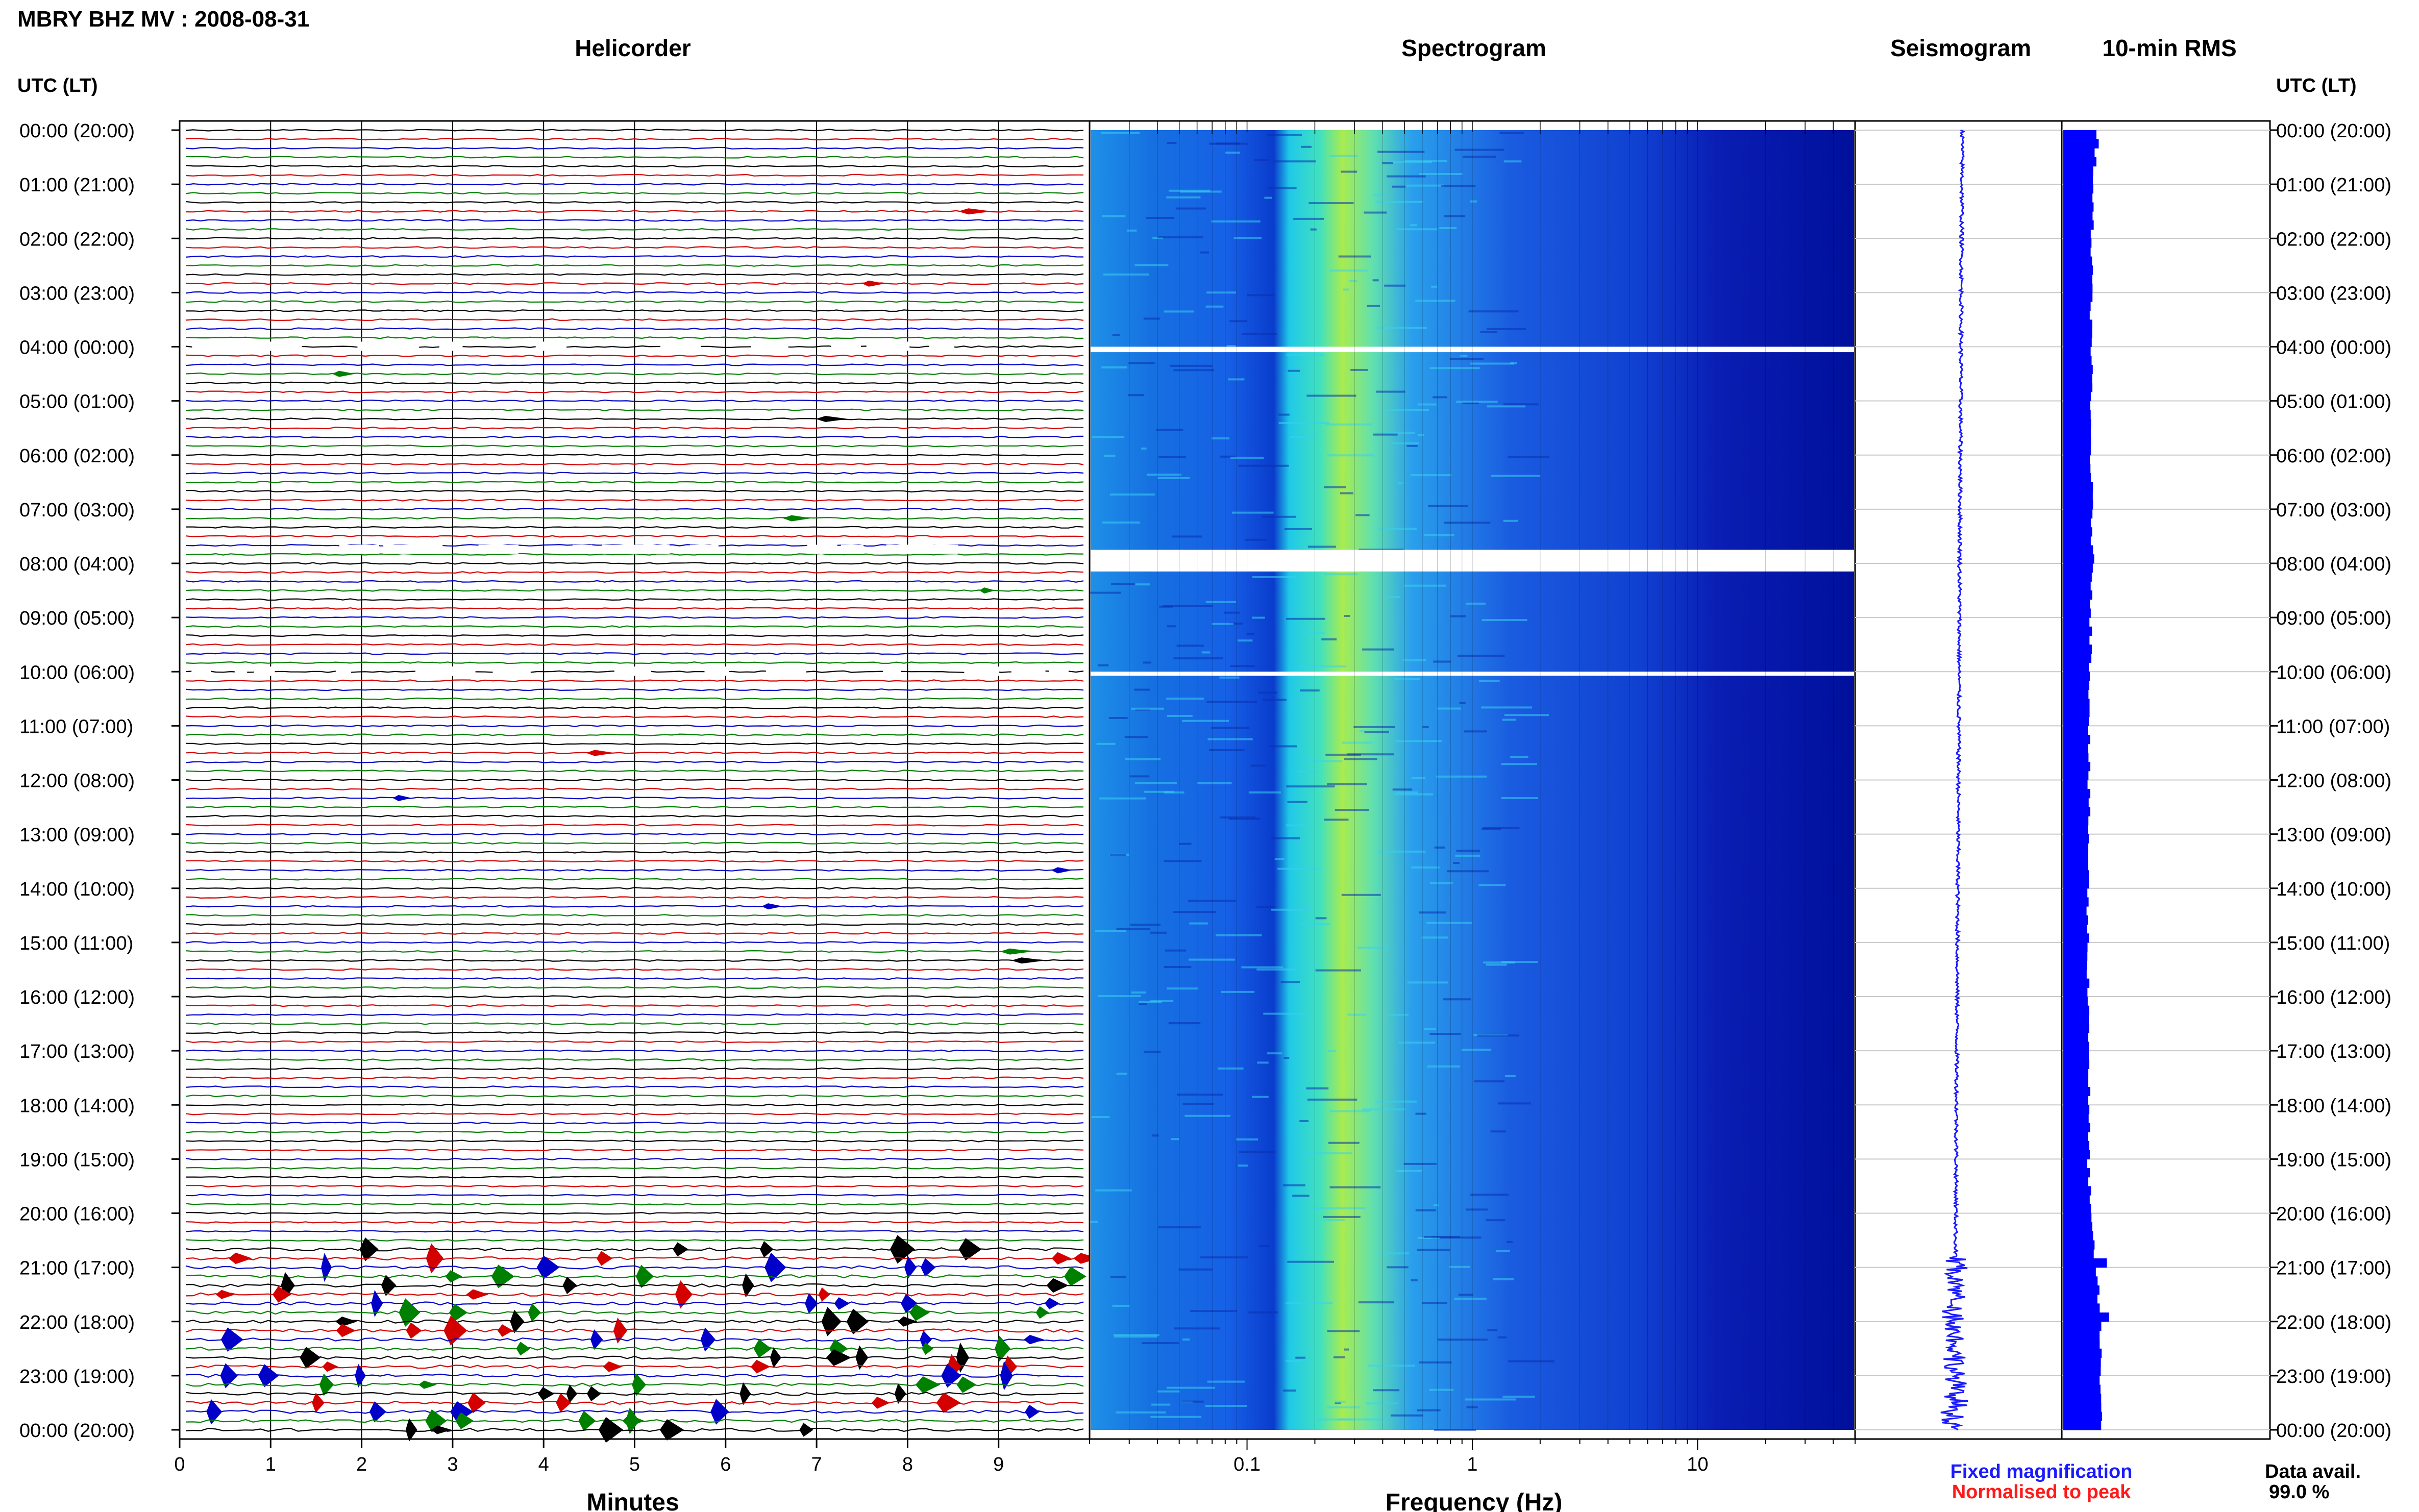  I want to click on time-label-right: 05:00 (01:00), so click(2333, 402).